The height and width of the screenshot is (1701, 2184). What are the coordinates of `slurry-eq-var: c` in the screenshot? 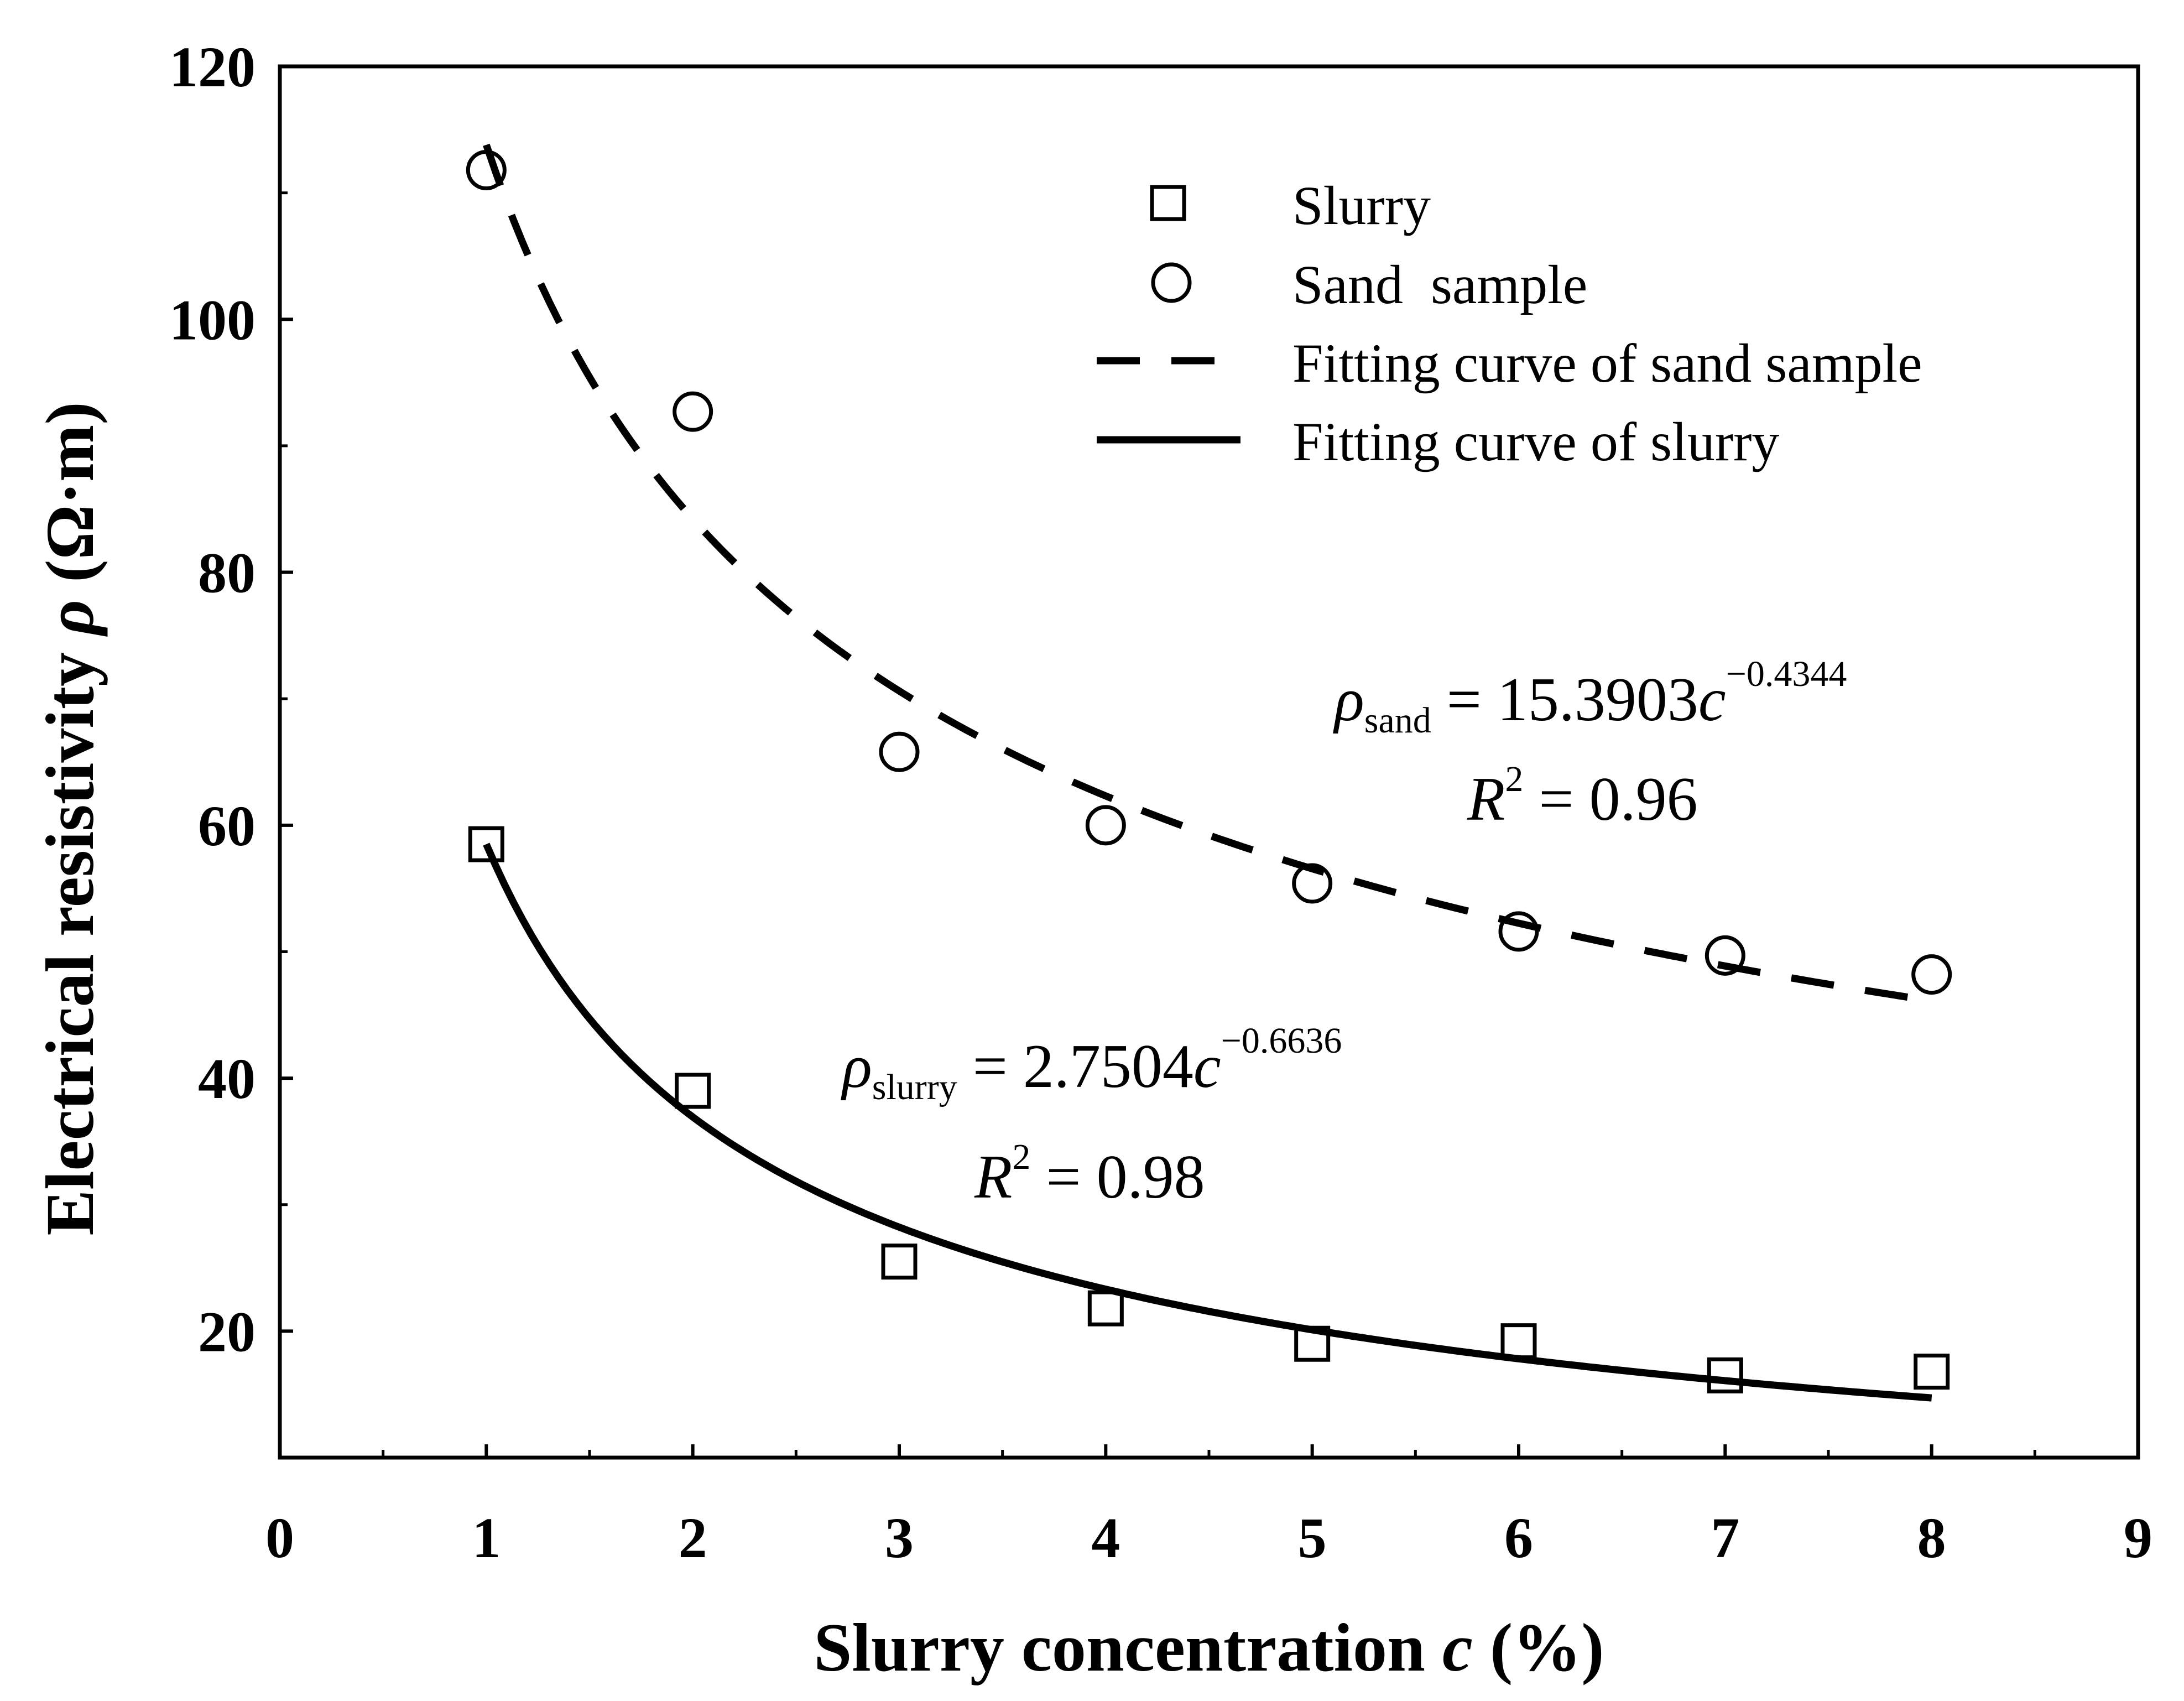 It's located at (1207, 1067).